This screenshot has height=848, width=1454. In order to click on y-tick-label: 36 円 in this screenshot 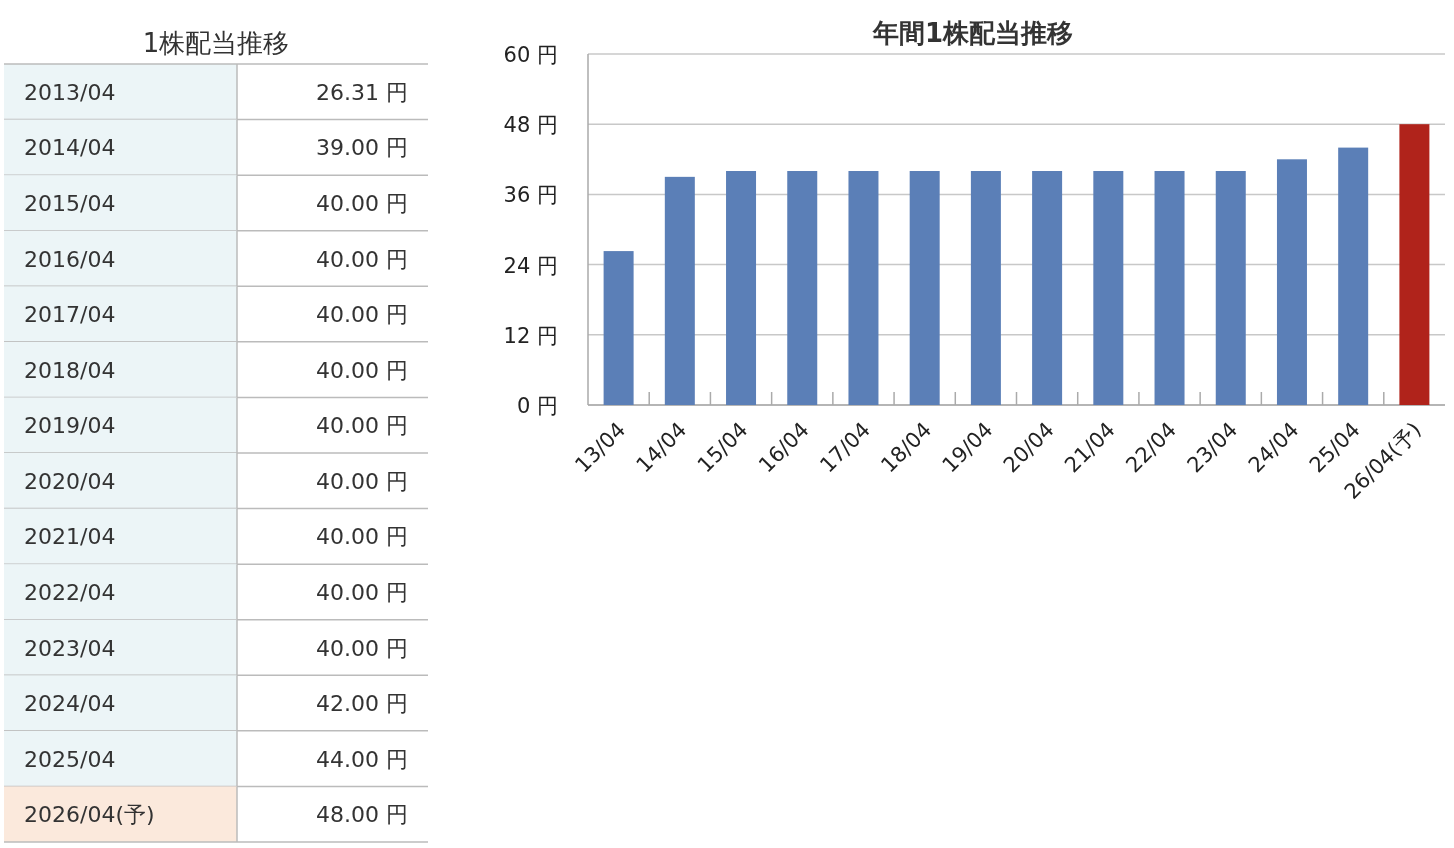, I will do `click(530, 195)`.